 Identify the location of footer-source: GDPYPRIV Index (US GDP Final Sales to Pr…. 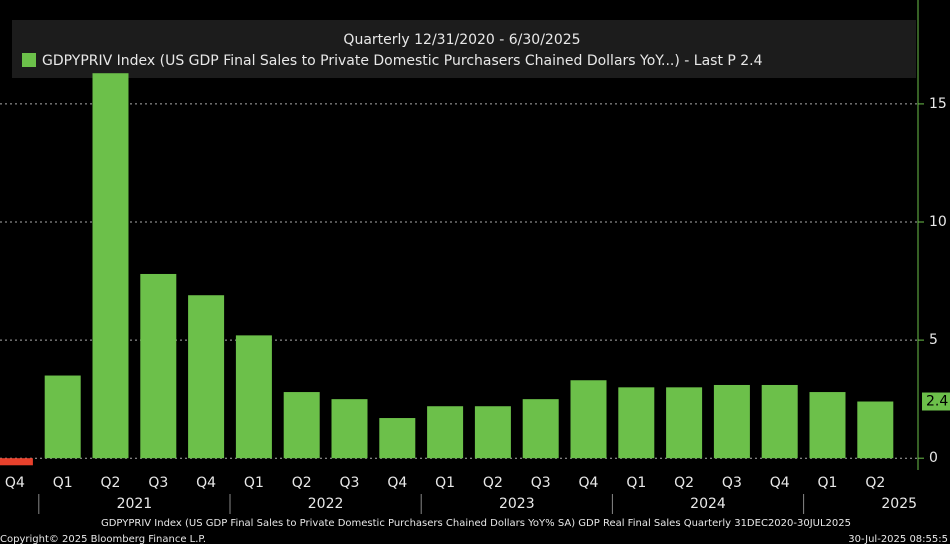
(476, 523).